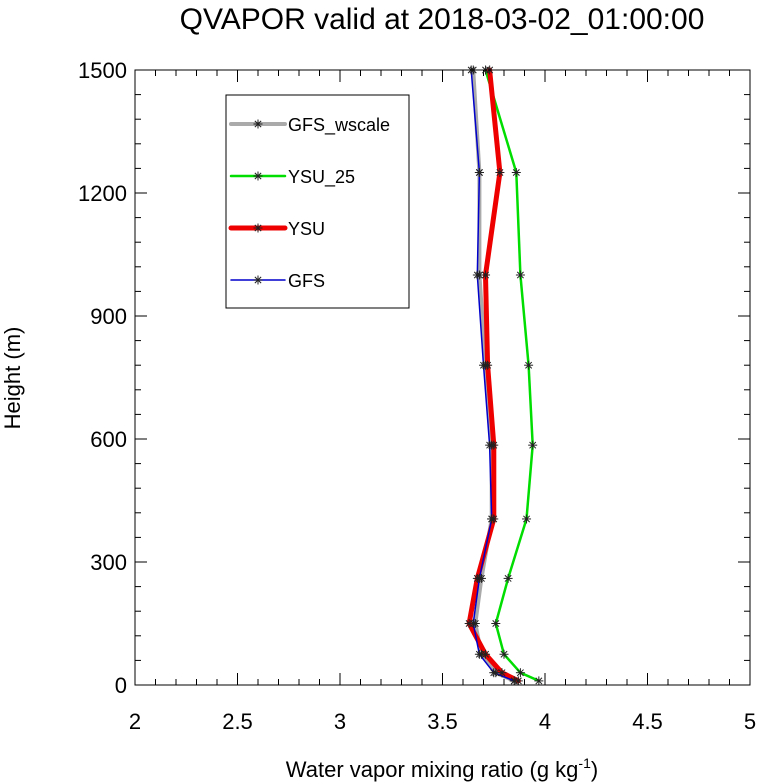 The width and height of the screenshot is (766, 784). I want to click on series-line-gfs-wscale, so click(494, 375).